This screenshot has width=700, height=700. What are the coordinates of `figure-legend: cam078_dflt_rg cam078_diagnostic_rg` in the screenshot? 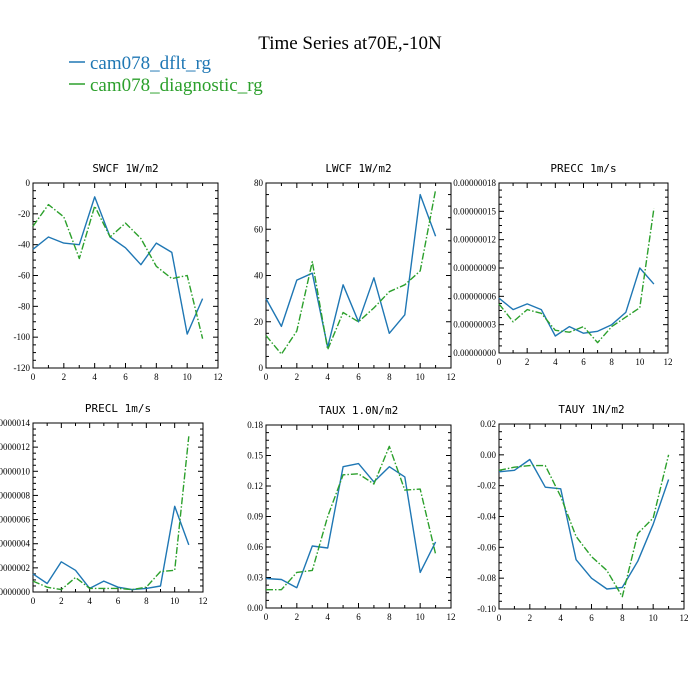 It's located at (166, 74).